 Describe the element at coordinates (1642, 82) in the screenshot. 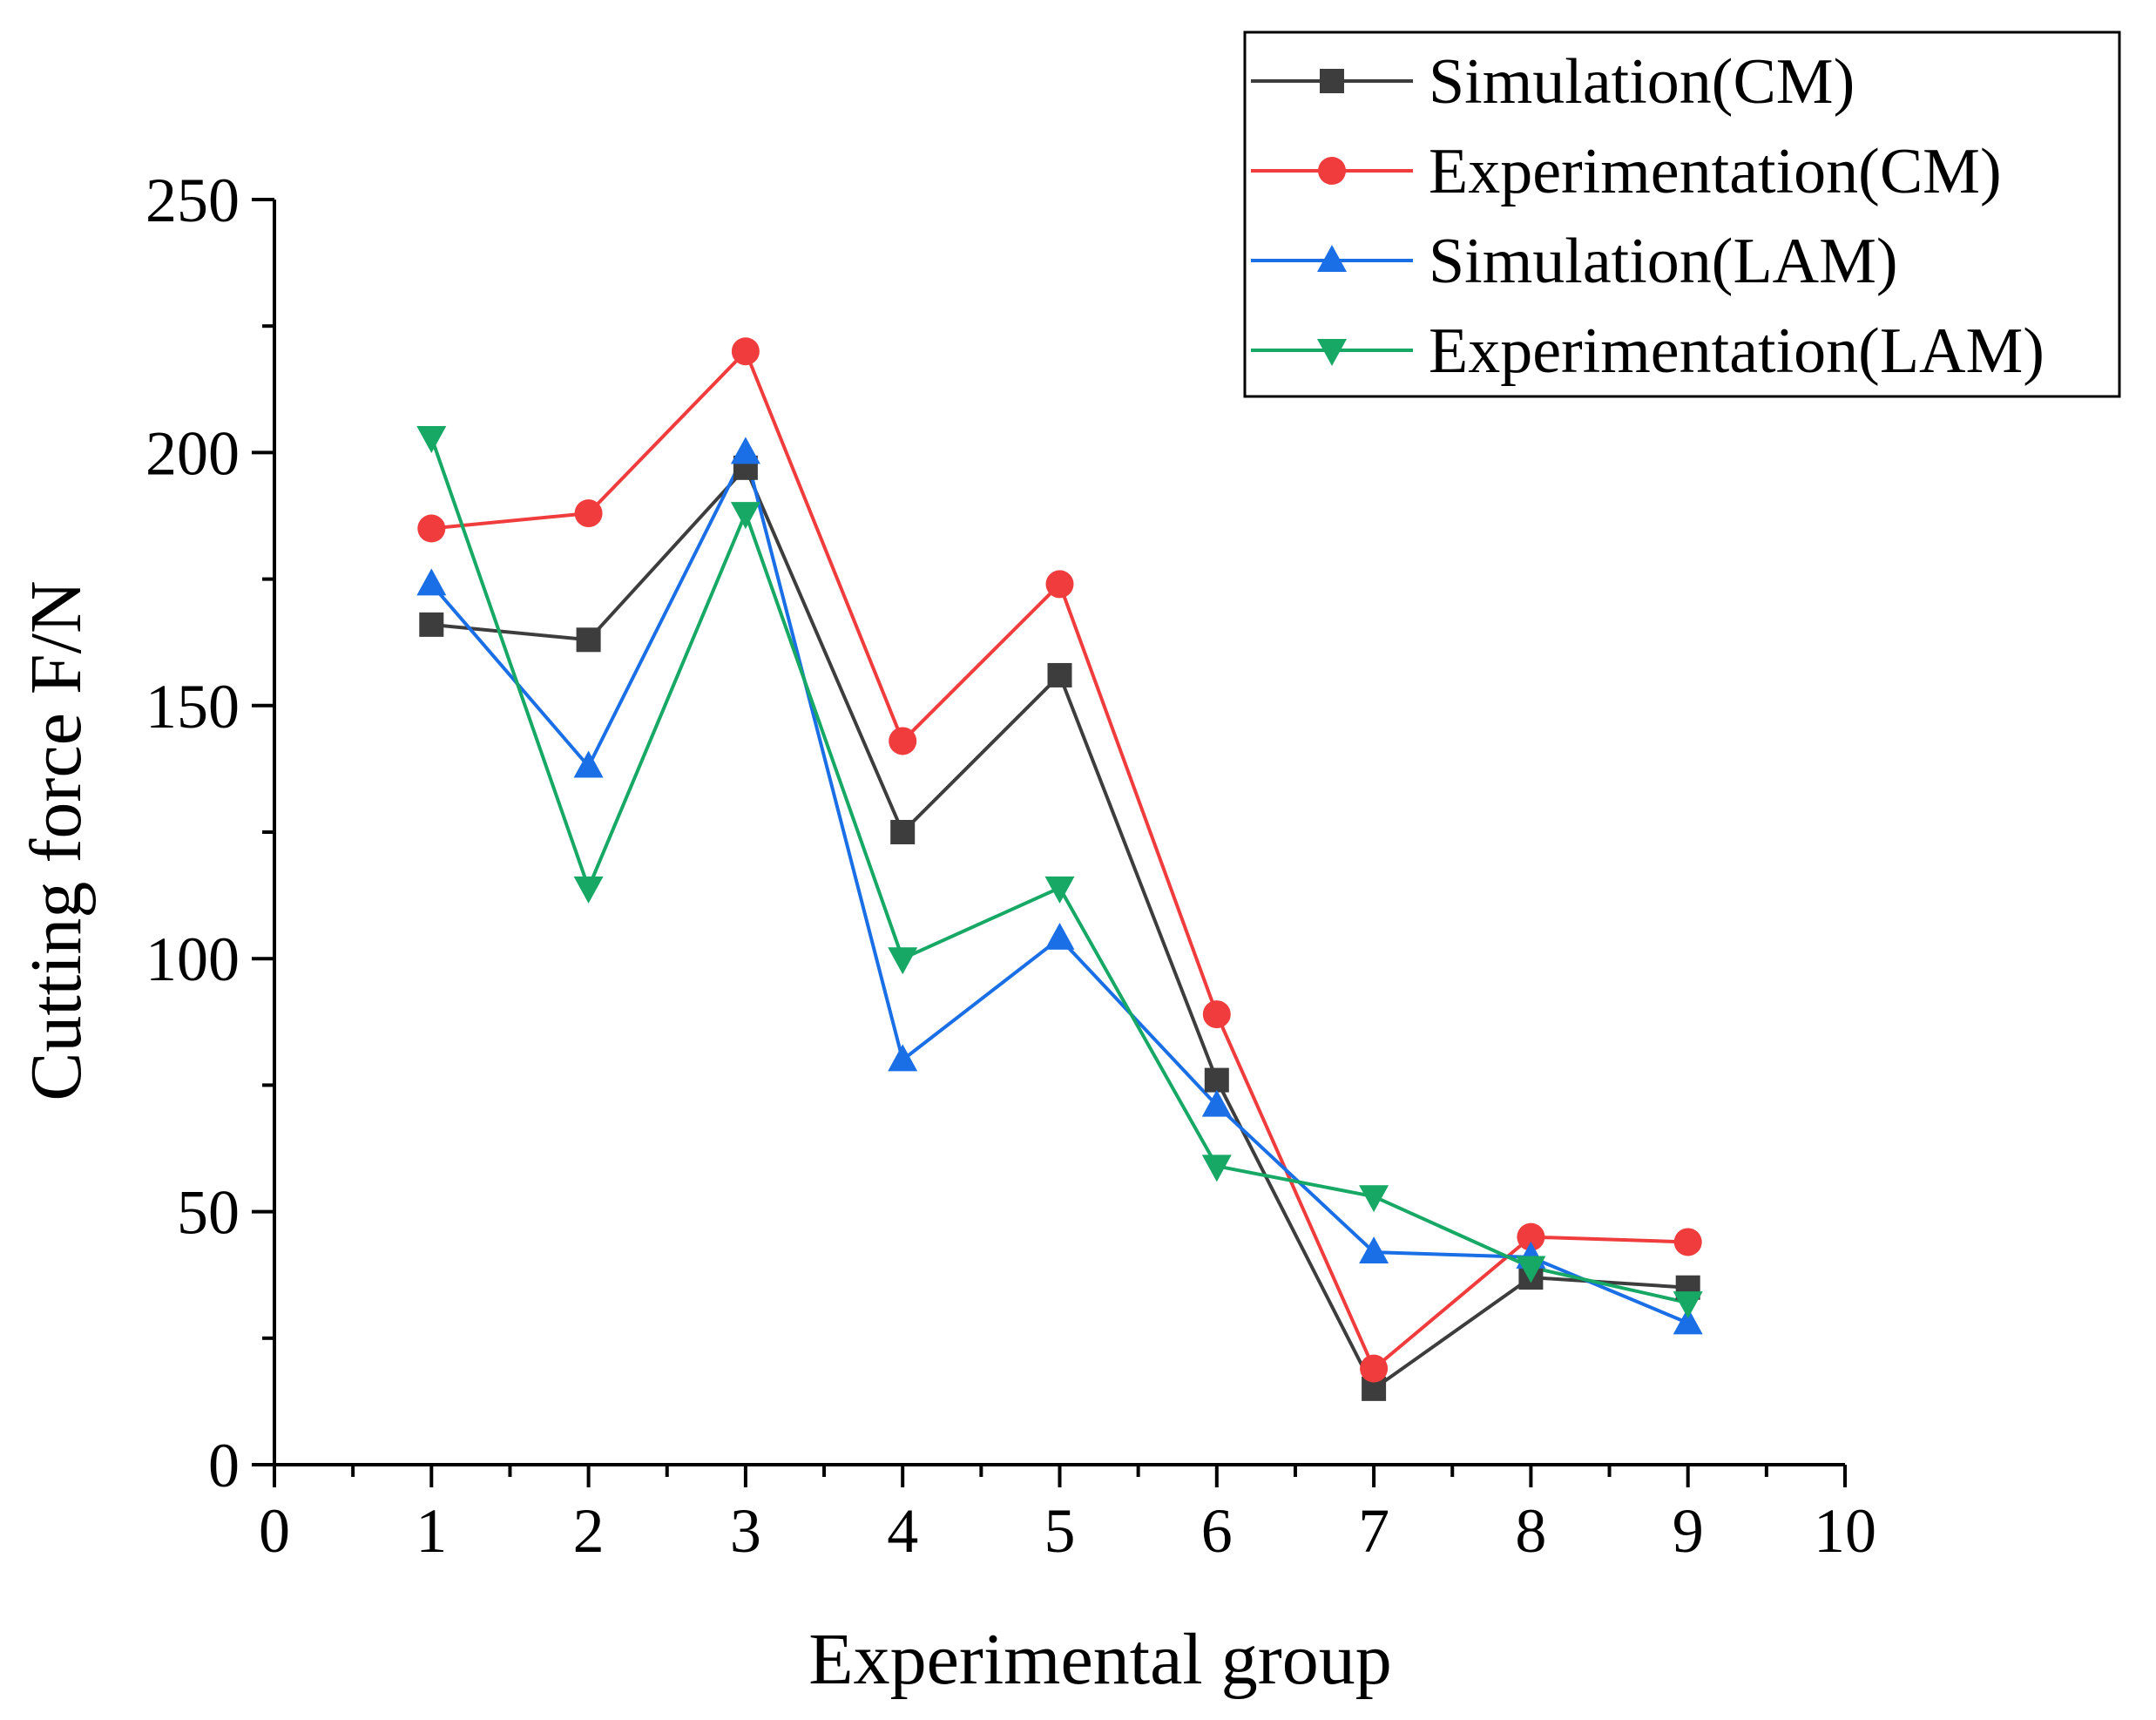

I see `legend-label-1: Simulation(CM)` at that location.